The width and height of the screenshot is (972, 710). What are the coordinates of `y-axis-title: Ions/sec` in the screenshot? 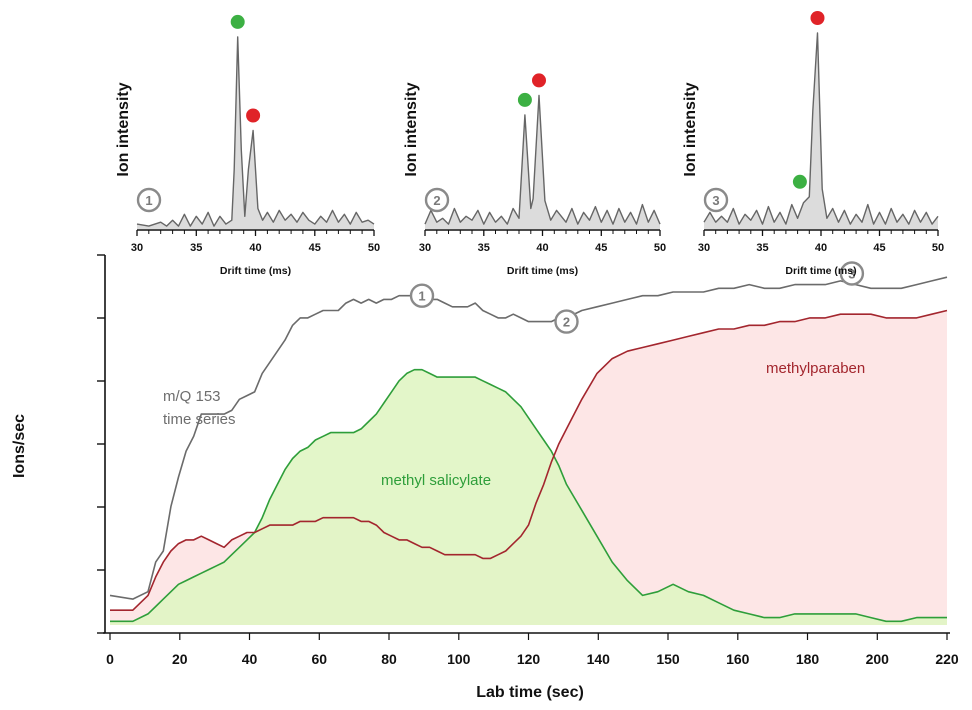 It's located at (19, 446).